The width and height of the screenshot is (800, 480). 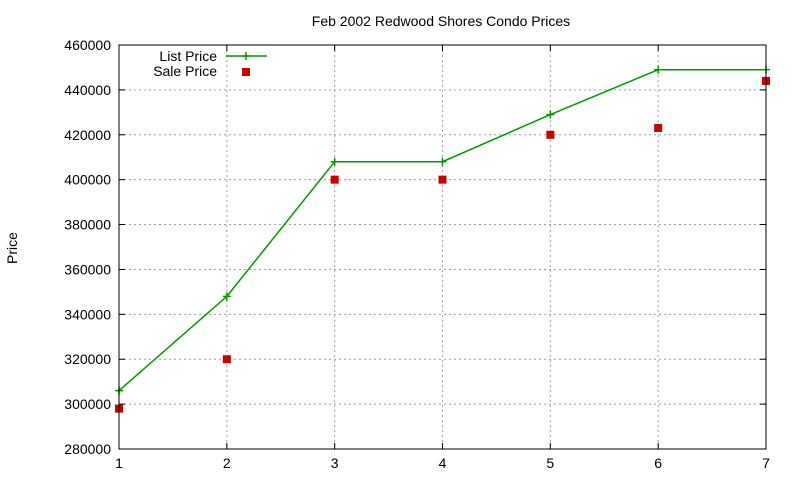 What do you see at coordinates (87, 225) in the screenshot?
I see `y-tick-label: 380000` at bounding box center [87, 225].